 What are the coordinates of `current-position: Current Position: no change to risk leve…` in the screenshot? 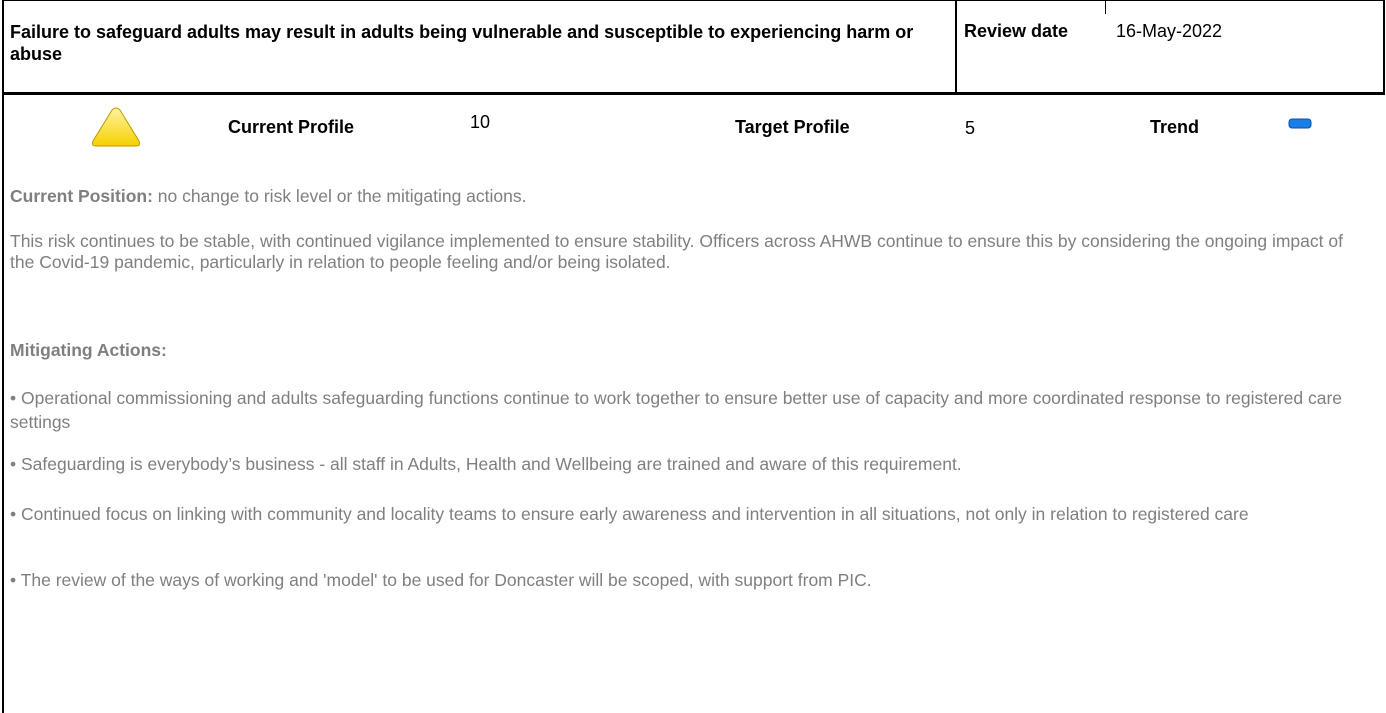 It's located at (268, 196).